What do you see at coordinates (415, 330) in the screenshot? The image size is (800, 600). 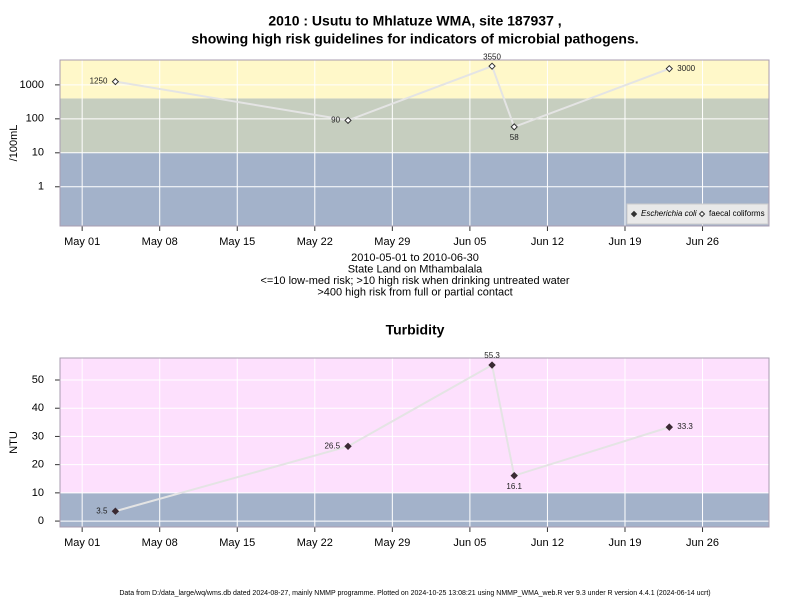 I see `chart-title: Turbidity` at bounding box center [415, 330].